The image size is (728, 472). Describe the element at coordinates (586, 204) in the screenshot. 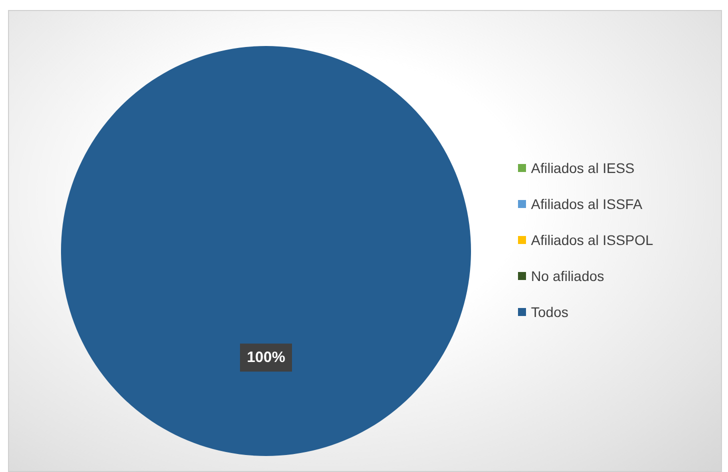

I see `legend-label: Afiliados al ISSFA` at that location.